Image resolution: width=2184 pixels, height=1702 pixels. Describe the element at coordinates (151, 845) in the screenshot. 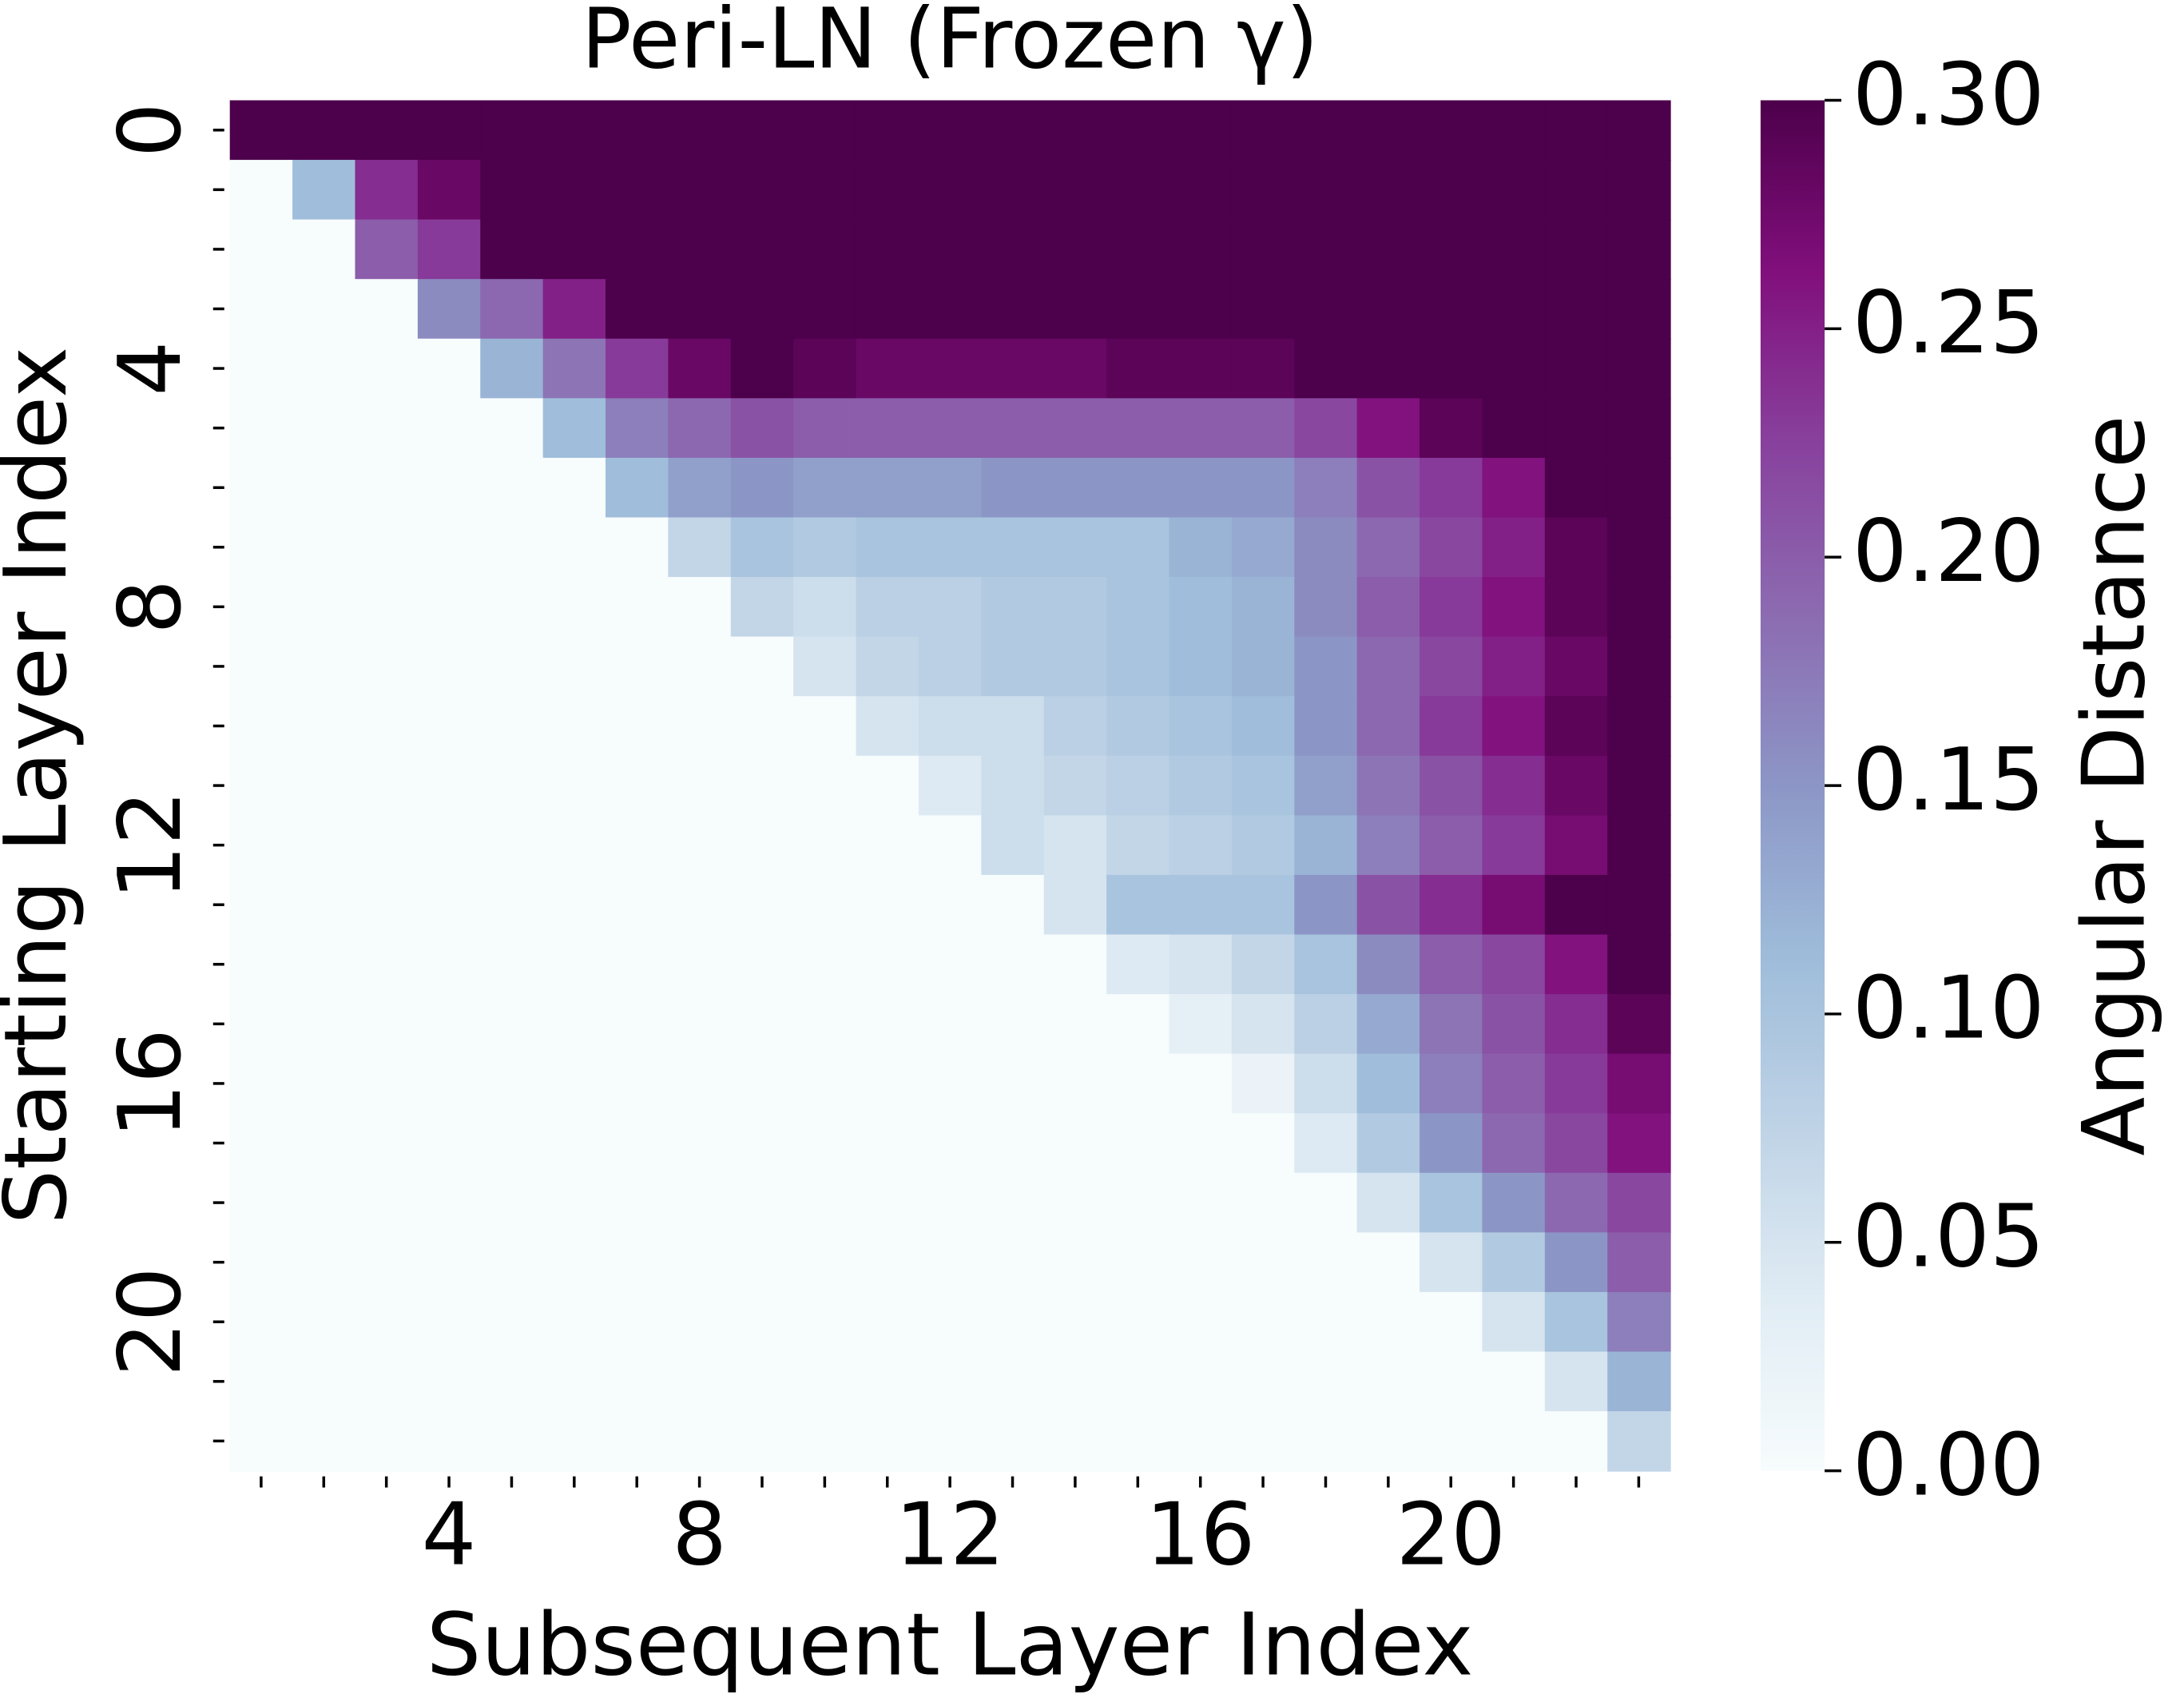

I see `y-tick-label: 12` at that location.